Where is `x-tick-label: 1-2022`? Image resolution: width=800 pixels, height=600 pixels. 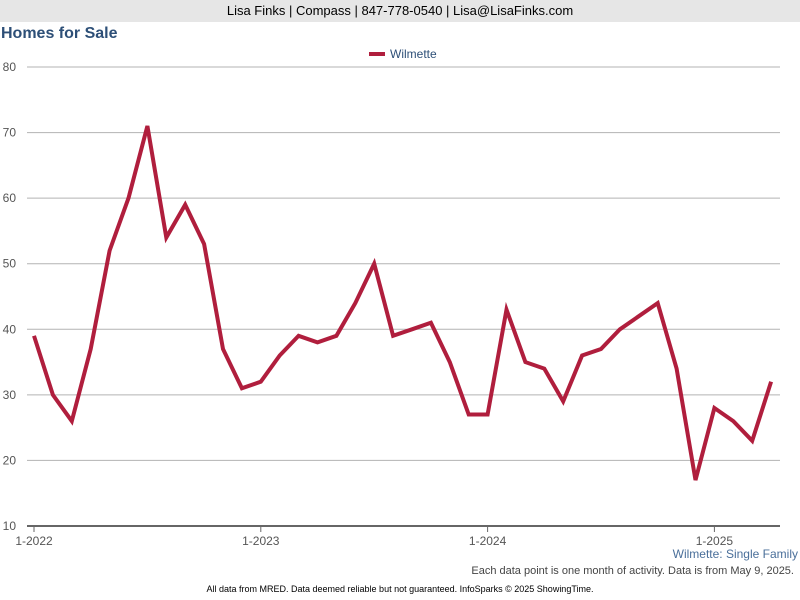 x-tick-label: 1-2022 is located at coordinates (34, 541).